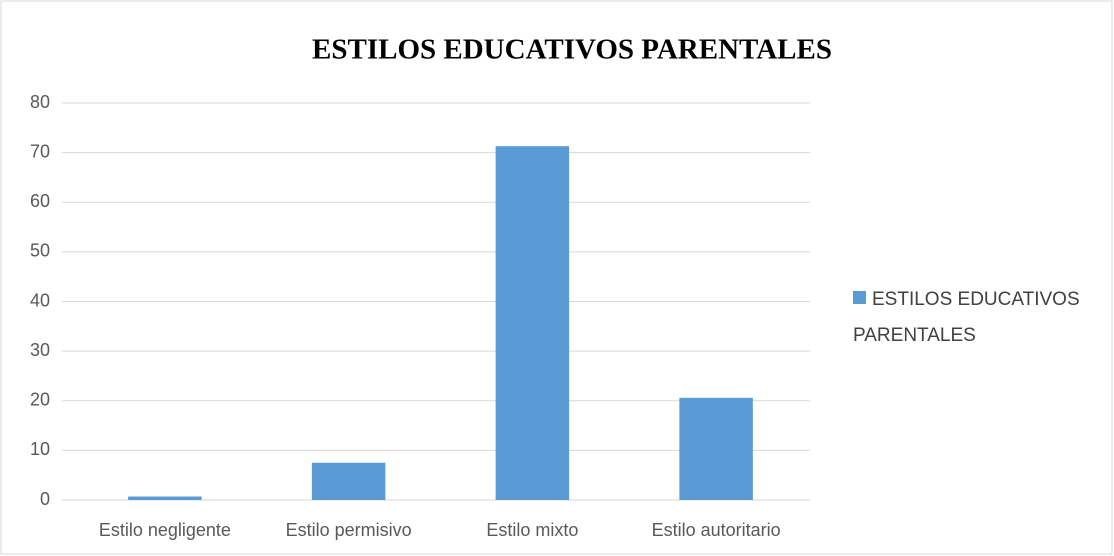  What do you see at coordinates (716, 530) in the screenshot?
I see `x-tick-label: Estilo autoritario` at bounding box center [716, 530].